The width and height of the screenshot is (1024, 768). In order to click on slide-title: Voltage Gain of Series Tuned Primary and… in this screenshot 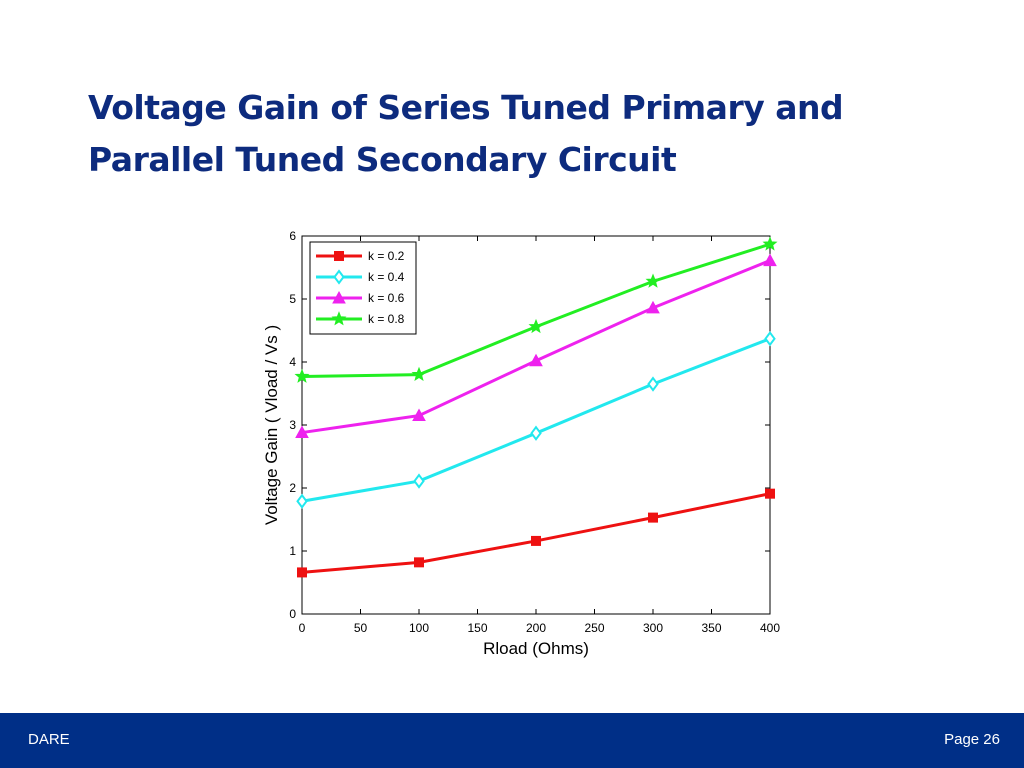, I will do `click(518, 134)`.